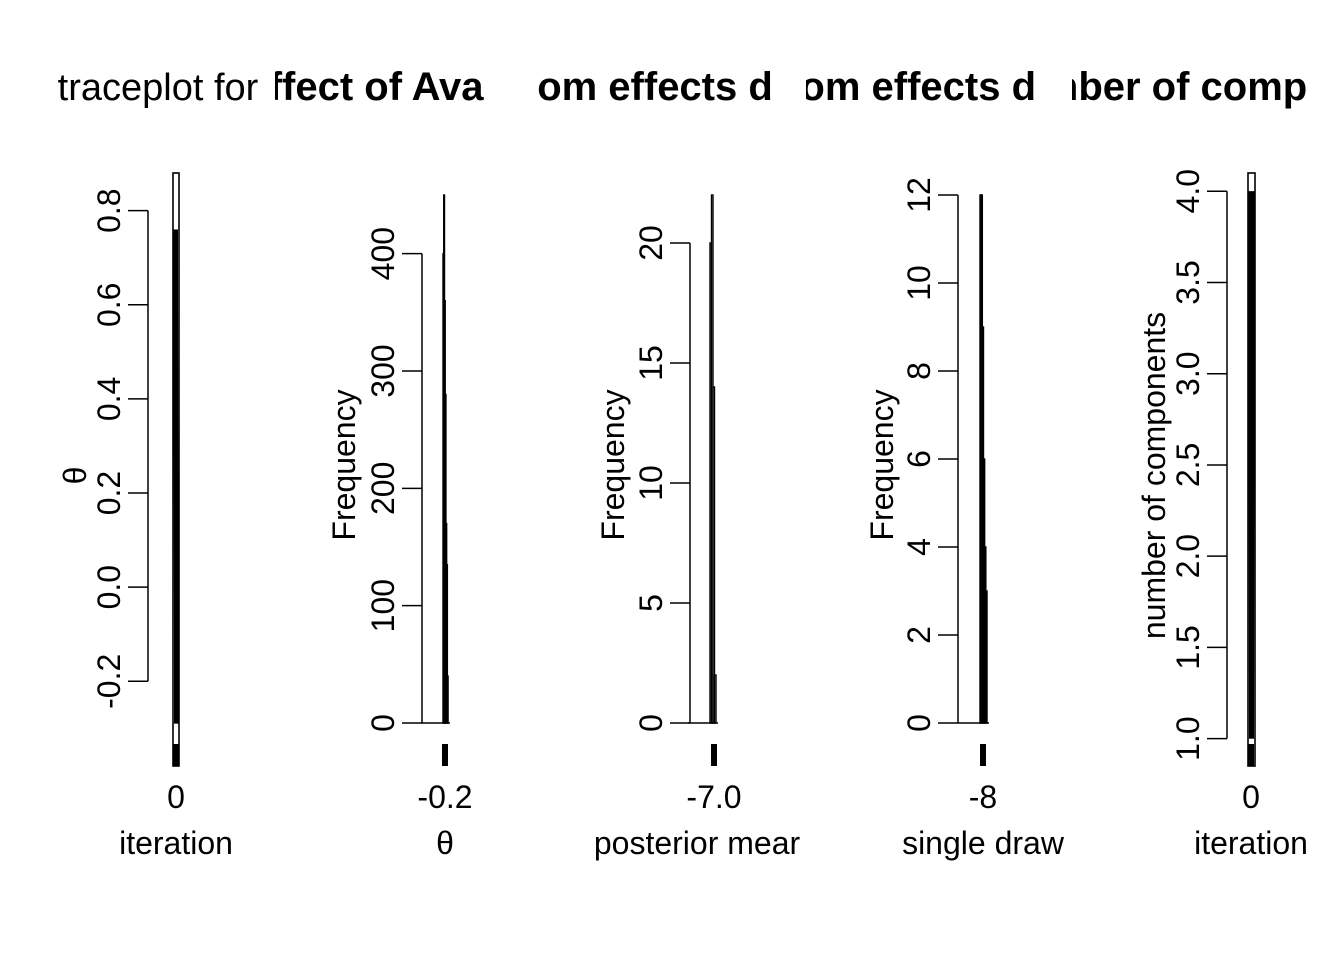 This screenshot has width=1344, height=960. I want to click on panel-title: rdom effects d, so click(635, 87).